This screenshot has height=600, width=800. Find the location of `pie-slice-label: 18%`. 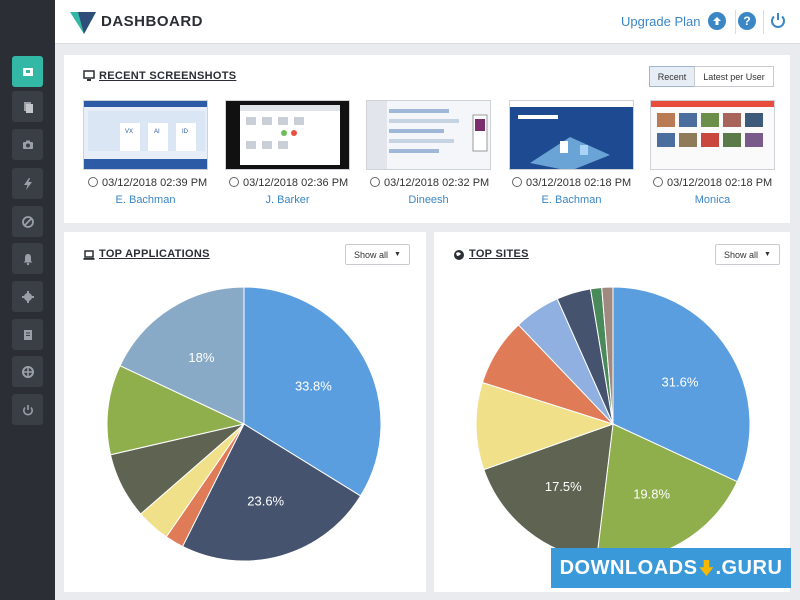

pie-slice-label: 18% is located at coordinates (201, 357).